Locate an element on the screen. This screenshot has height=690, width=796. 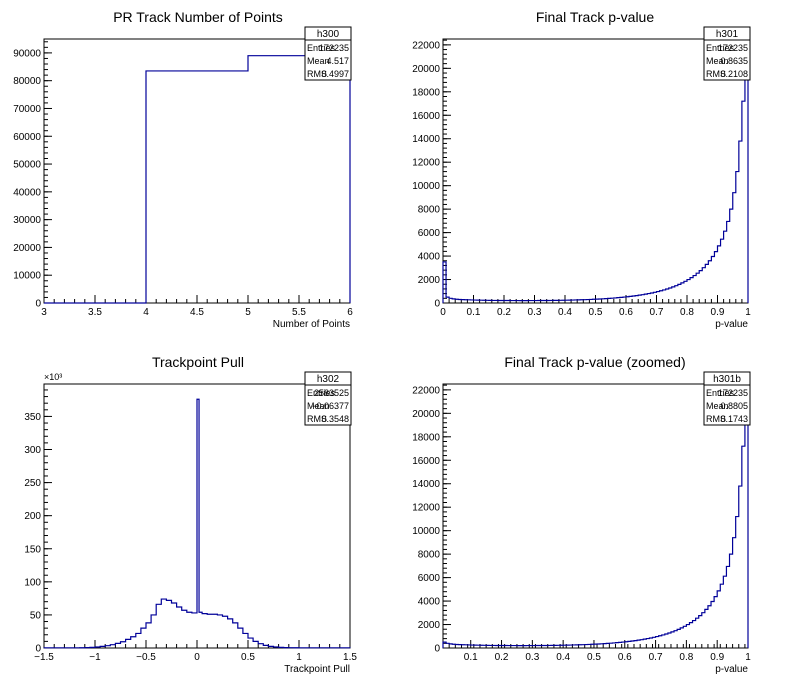
x-tick-label: 1 is located at coordinates (299, 657).